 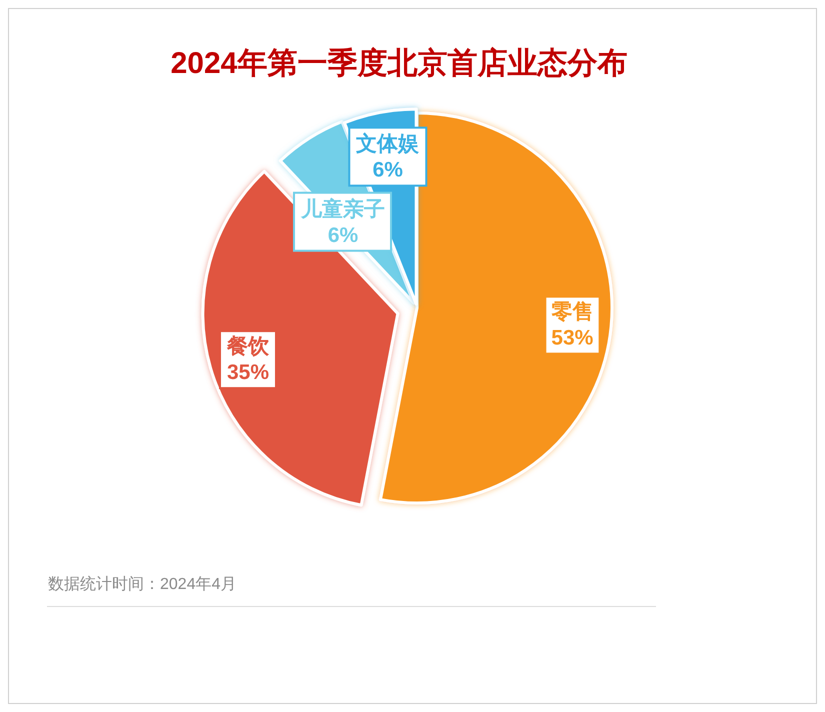 I want to click on data-label: 35%, so click(x=248, y=372).